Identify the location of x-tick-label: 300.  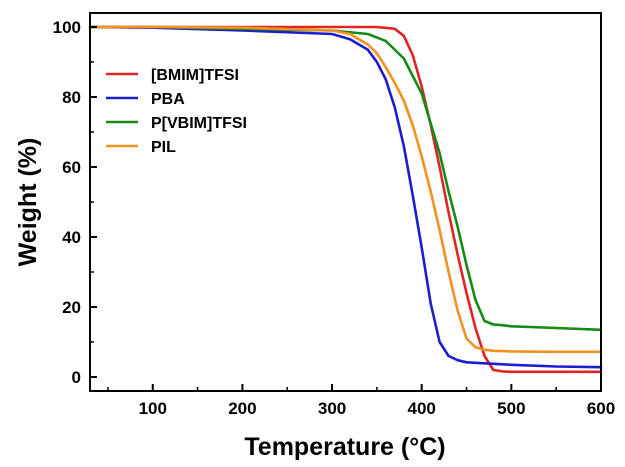
(332, 408).